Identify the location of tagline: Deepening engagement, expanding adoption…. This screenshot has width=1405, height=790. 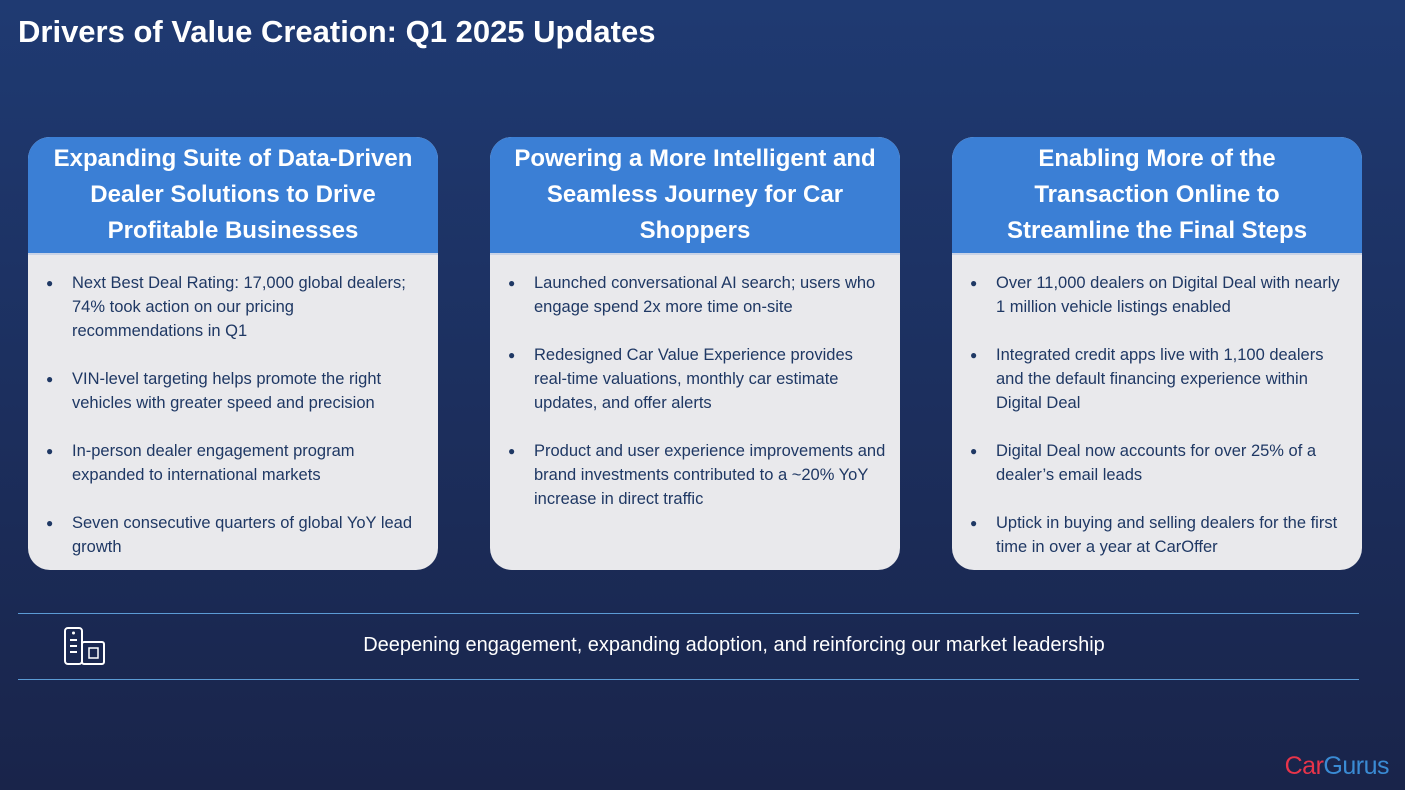
(734, 645).